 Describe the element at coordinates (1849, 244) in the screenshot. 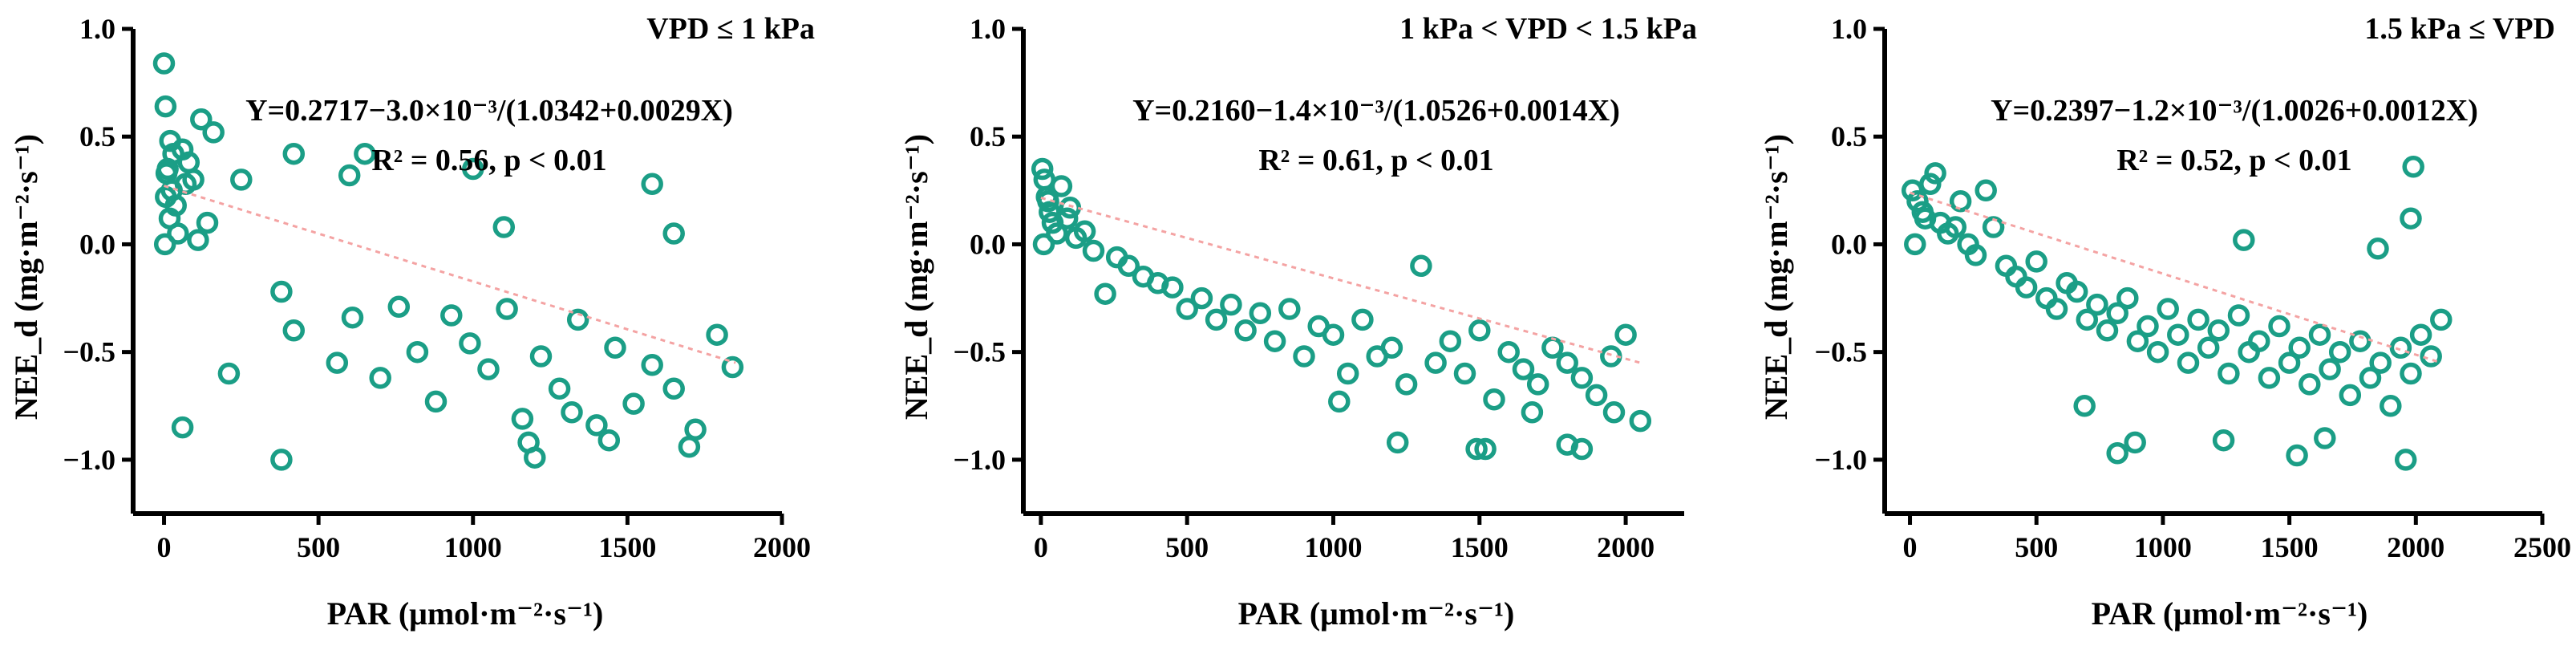

I see `y-tick-label: 0.0` at that location.